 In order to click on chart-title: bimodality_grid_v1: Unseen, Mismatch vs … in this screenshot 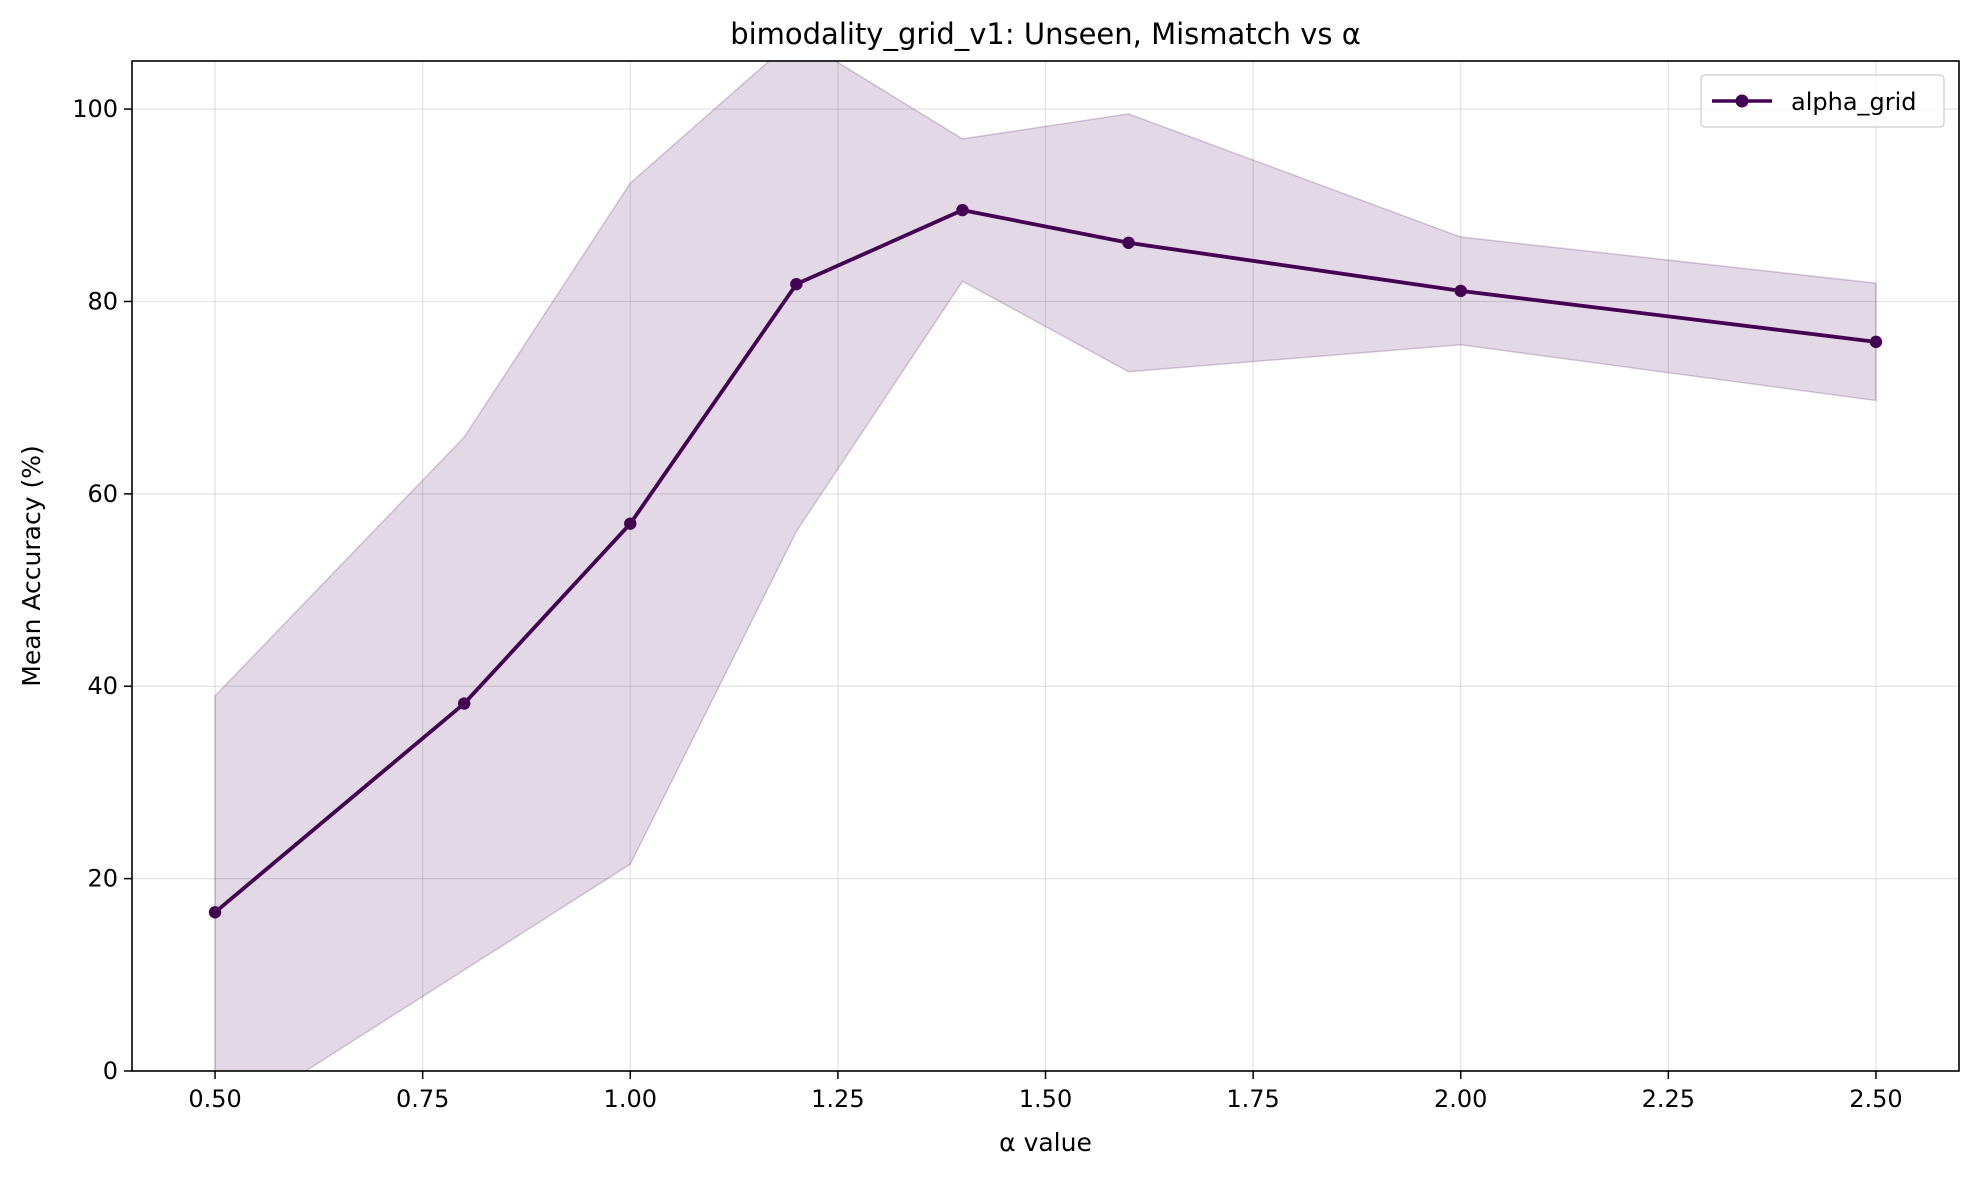, I will do `click(1045, 34)`.